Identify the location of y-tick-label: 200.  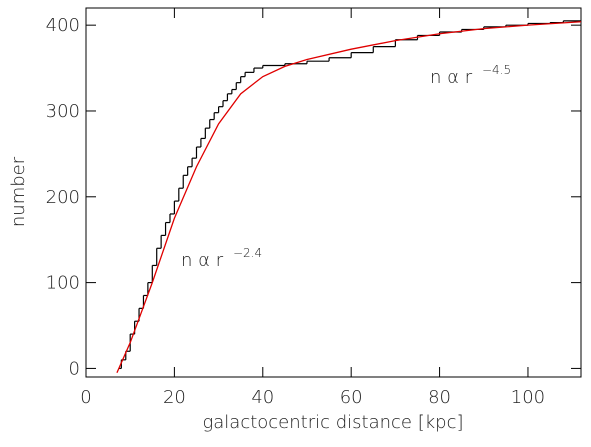
(63, 197).